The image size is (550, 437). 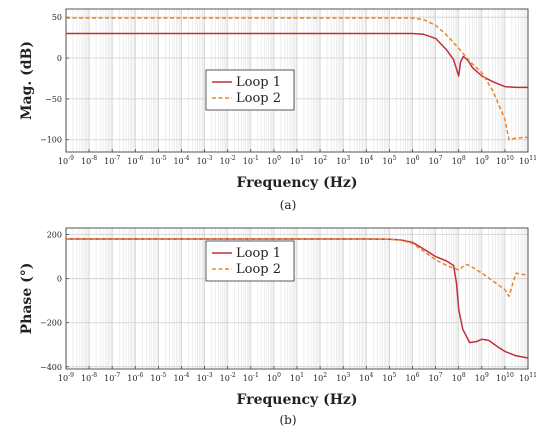 What do you see at coordinates (297, 60) in the screenshot?
I see `magnitude-series-loop1` at bounding box center [297, 60].